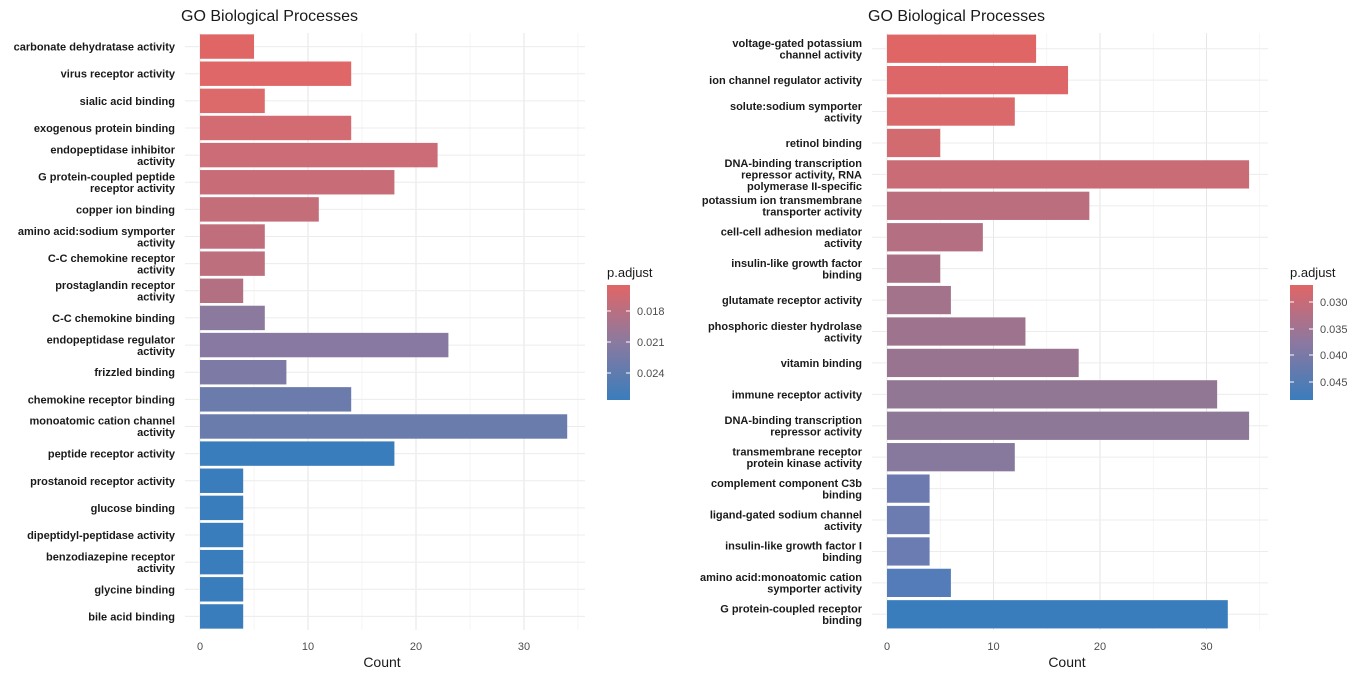  Describe the element at coordinates (791, 616) in the screenshot. I see `category-label: G protein-coupled receptor binding` at that location.